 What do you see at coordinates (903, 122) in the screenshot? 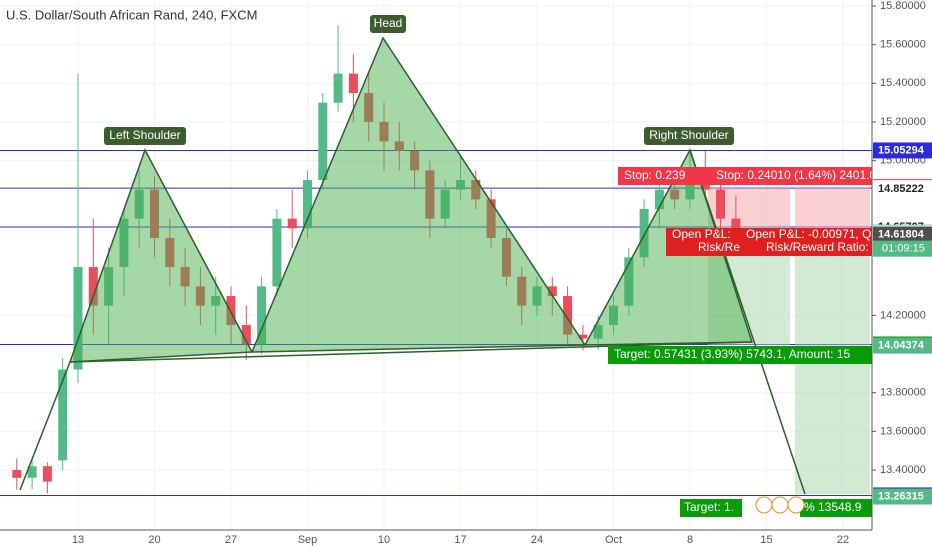
I see `y-tick-label: 15.20000` at bounding box center [903, 122].